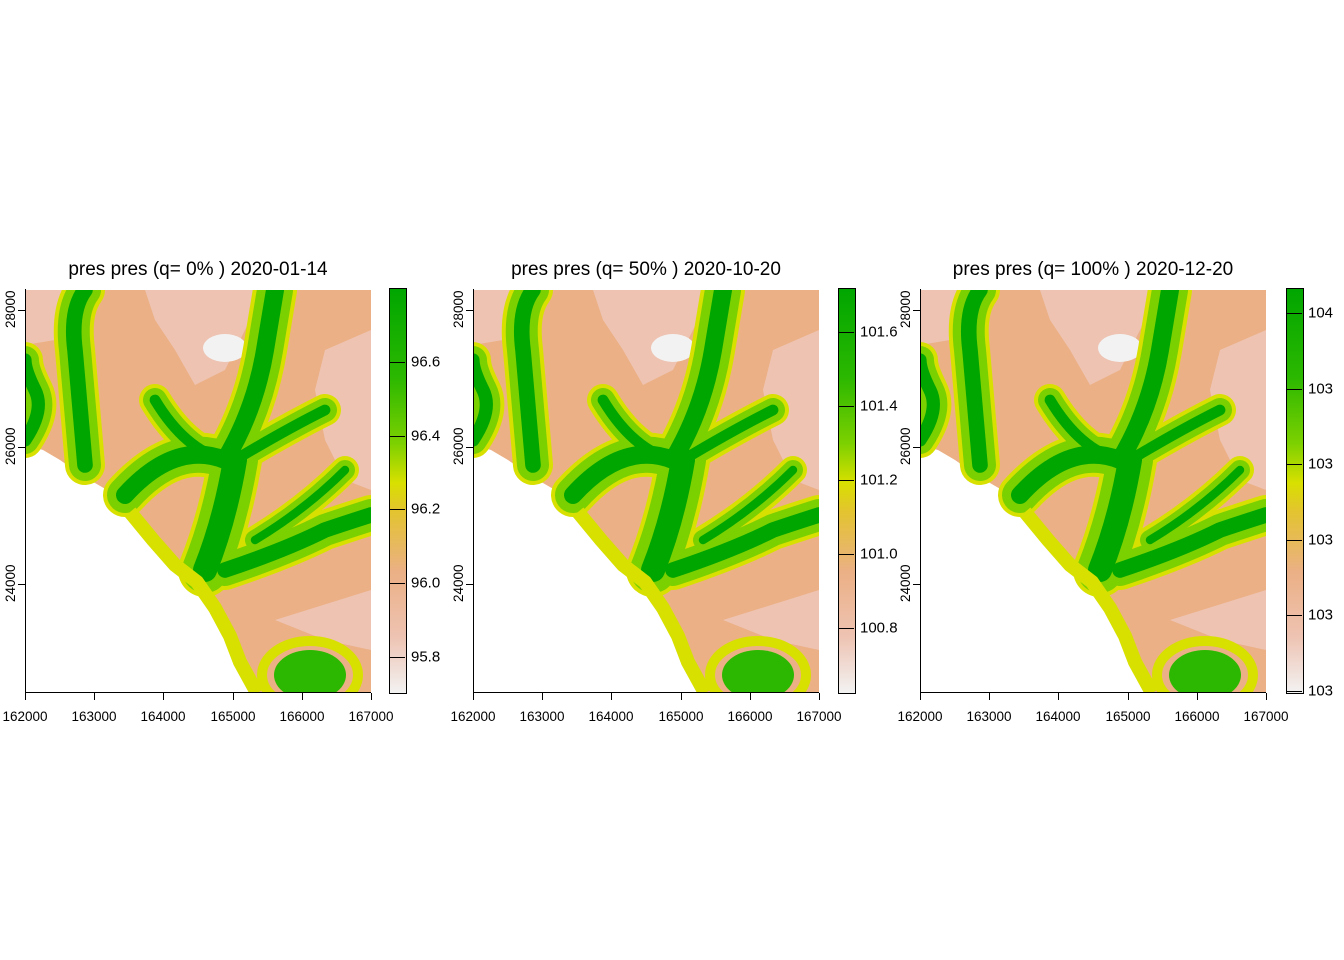 Image resolution: width=1344 pixels, height=960 pixels. What do you see at coordinates (879, 554) in the screenshot?
I see `legend-tick-label: 101.0` at bounding box center [879, 554].